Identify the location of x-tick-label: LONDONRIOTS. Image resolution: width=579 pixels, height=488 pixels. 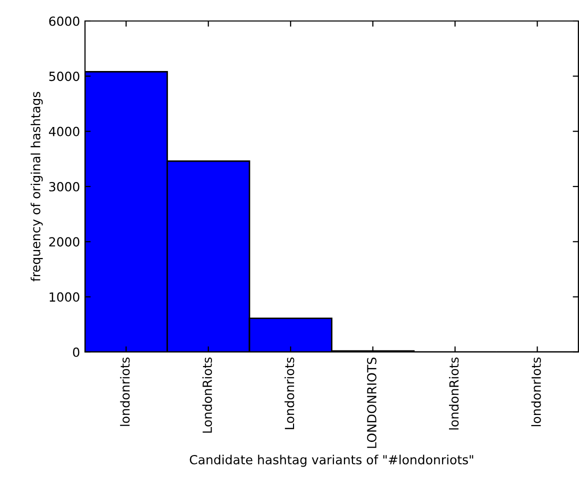
(371, 403).